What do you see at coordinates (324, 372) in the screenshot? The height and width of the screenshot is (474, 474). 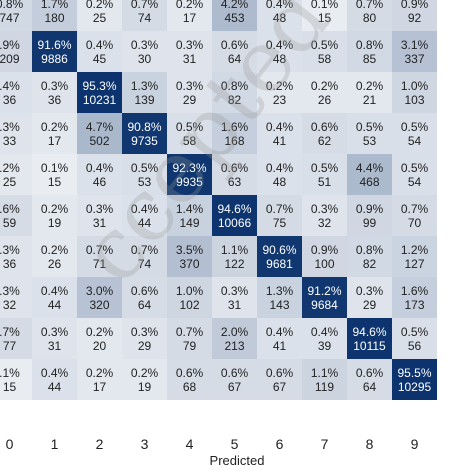 I see `cell-percent: 1.1%` at bounding box center [324, 372].